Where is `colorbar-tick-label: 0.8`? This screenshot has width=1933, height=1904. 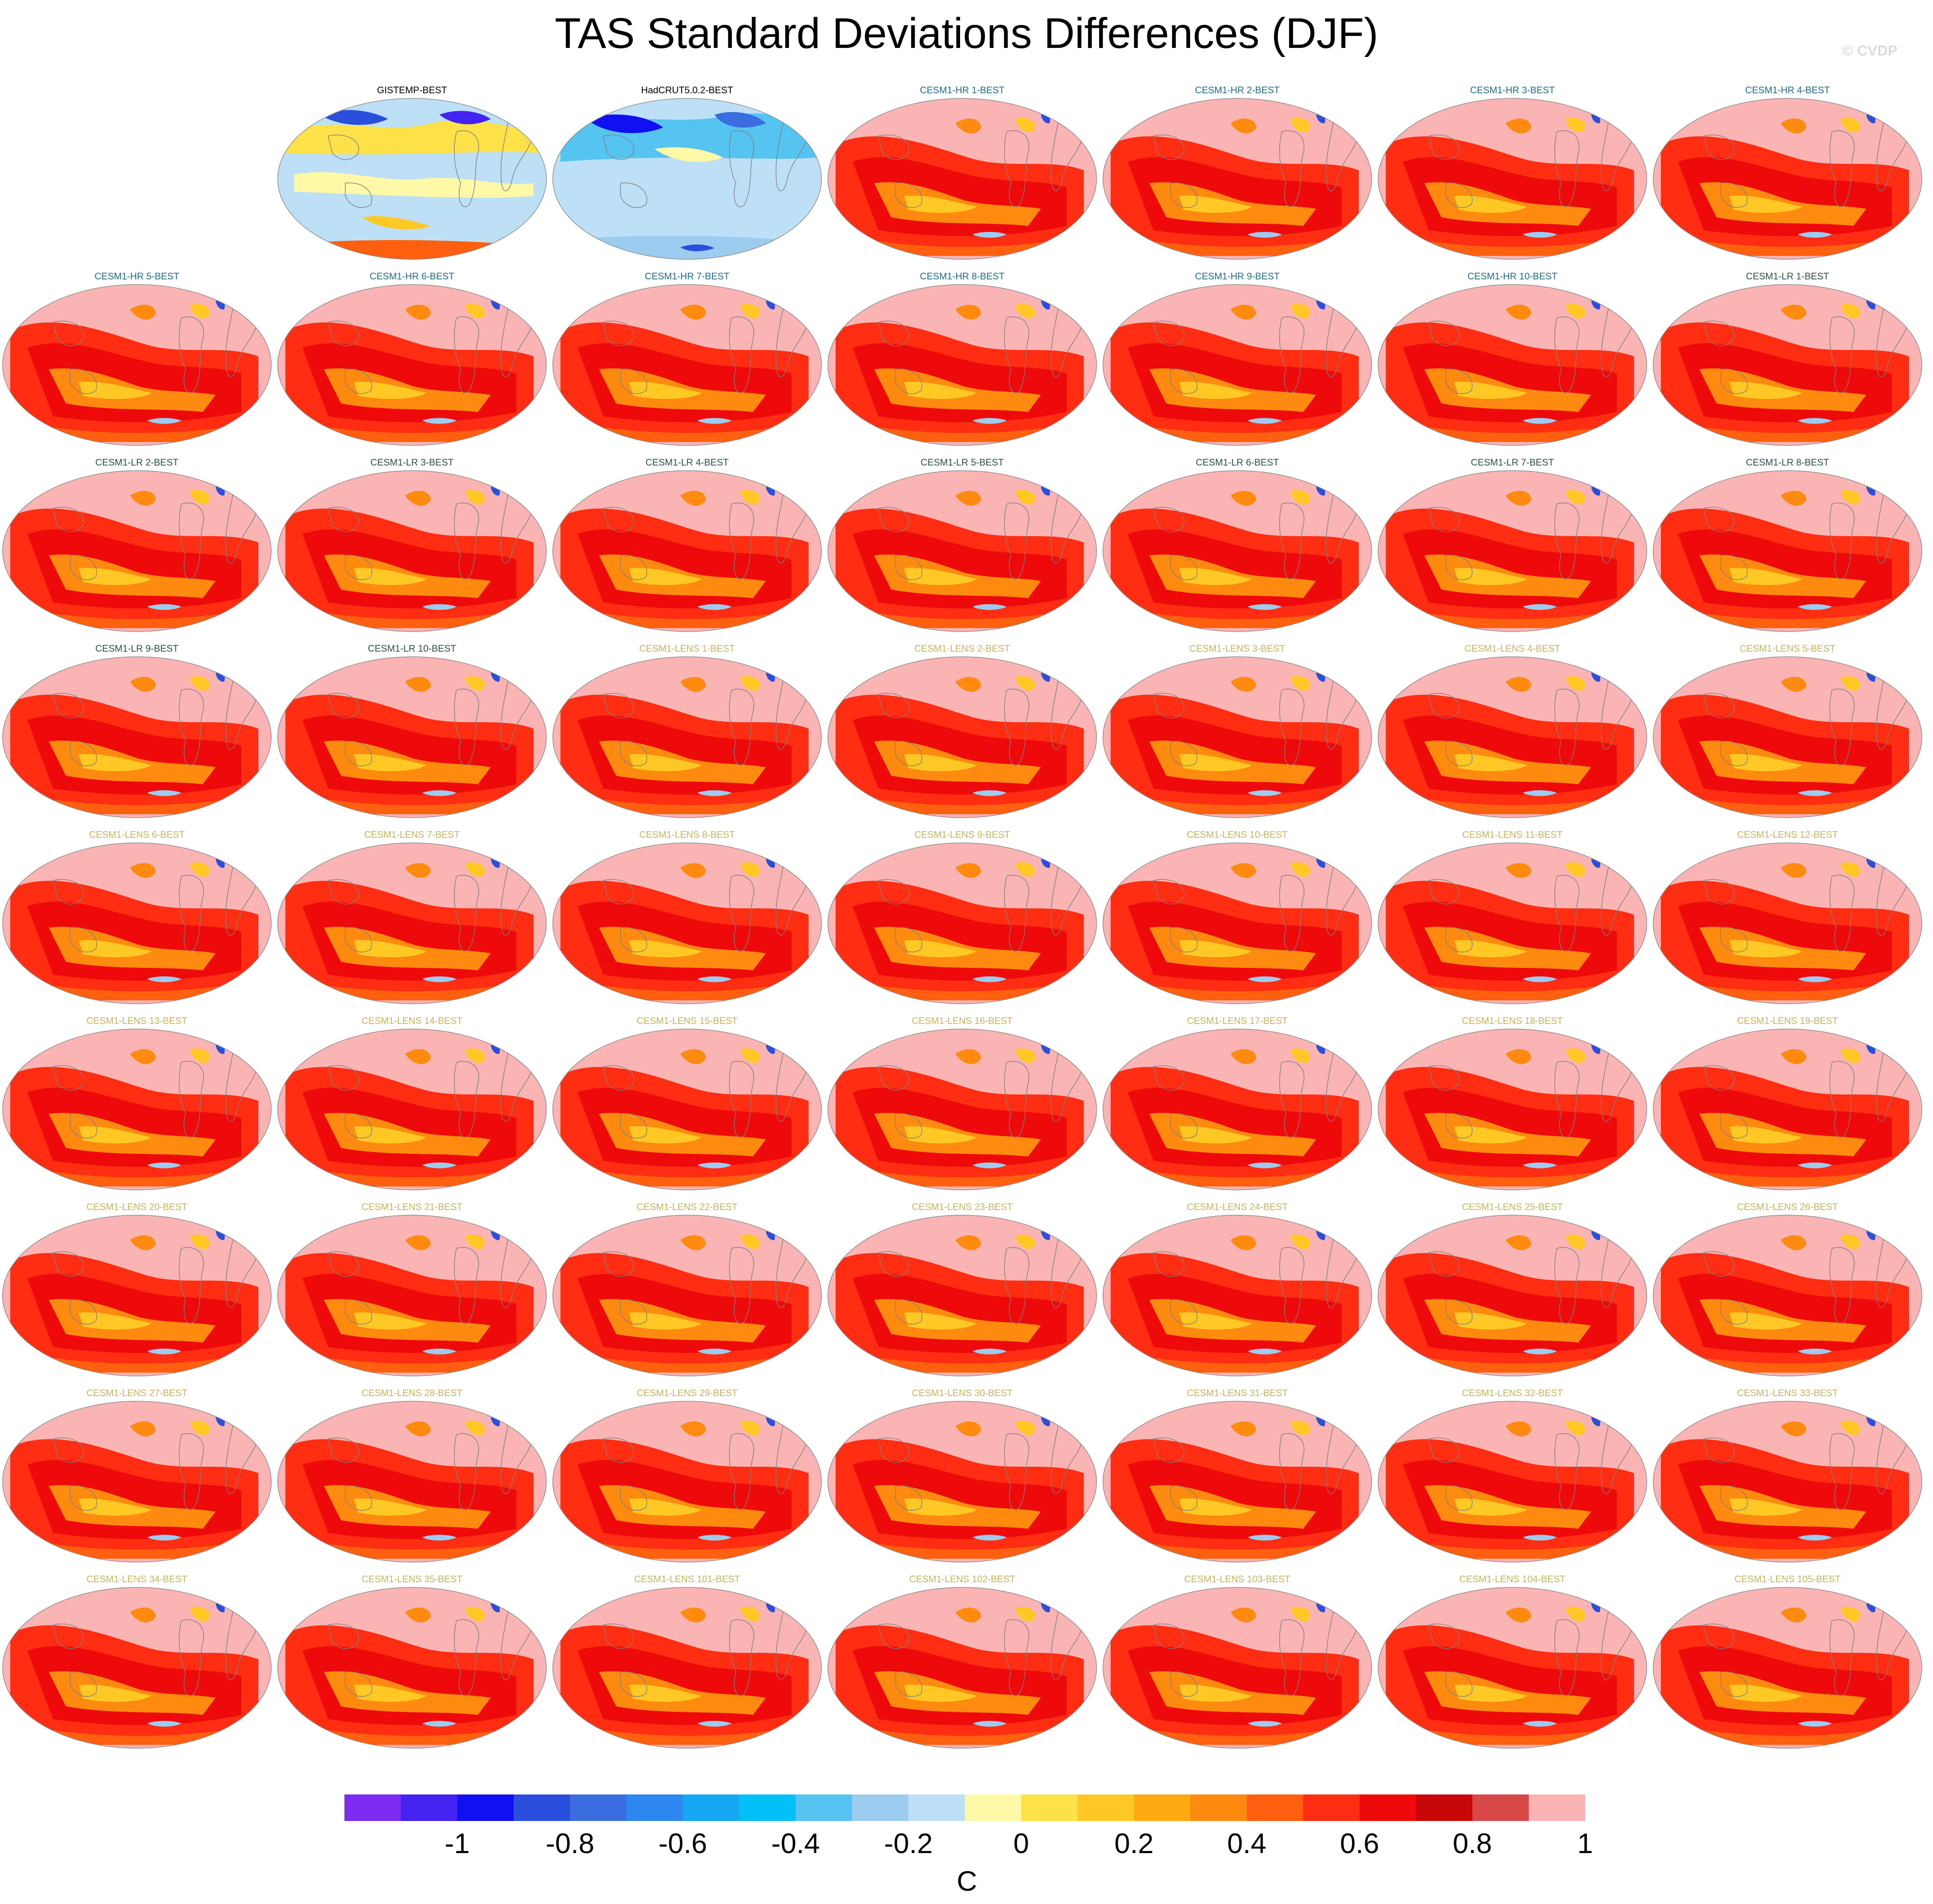
colorbar-tick-label: 0.8 is located at coordinates (1472, 1843).